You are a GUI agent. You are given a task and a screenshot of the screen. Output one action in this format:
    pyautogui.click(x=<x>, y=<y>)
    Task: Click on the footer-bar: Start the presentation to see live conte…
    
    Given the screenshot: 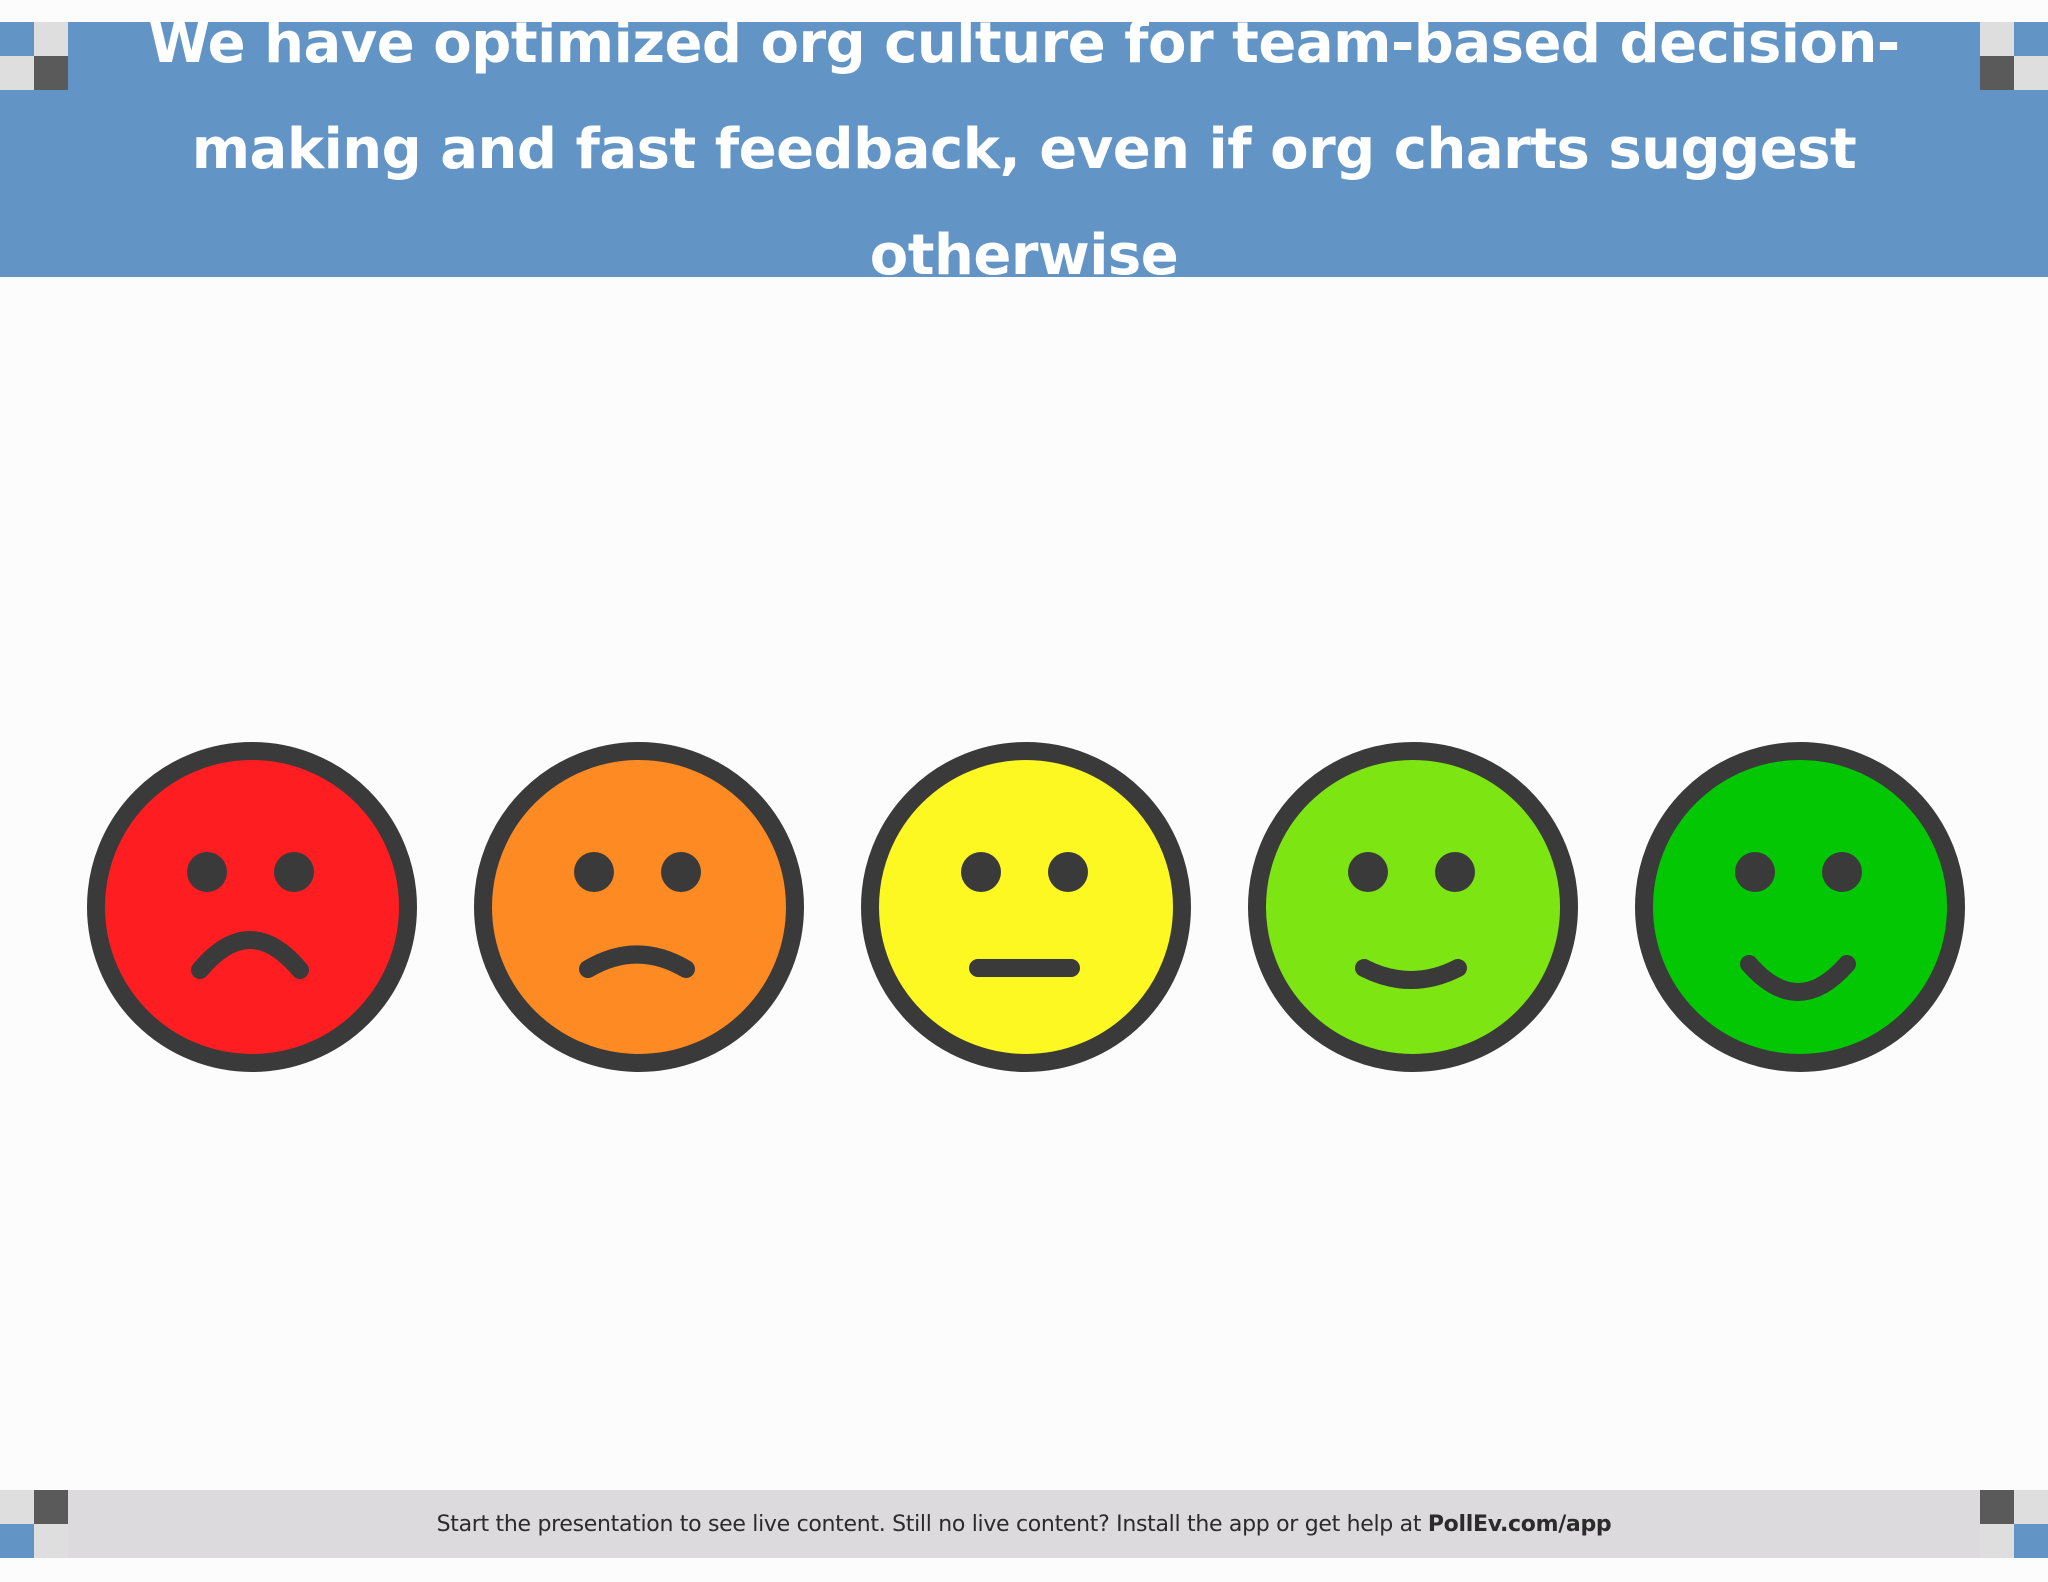 What is the action you would take?
    pyautogui.click(x=1024, y=1524)
    